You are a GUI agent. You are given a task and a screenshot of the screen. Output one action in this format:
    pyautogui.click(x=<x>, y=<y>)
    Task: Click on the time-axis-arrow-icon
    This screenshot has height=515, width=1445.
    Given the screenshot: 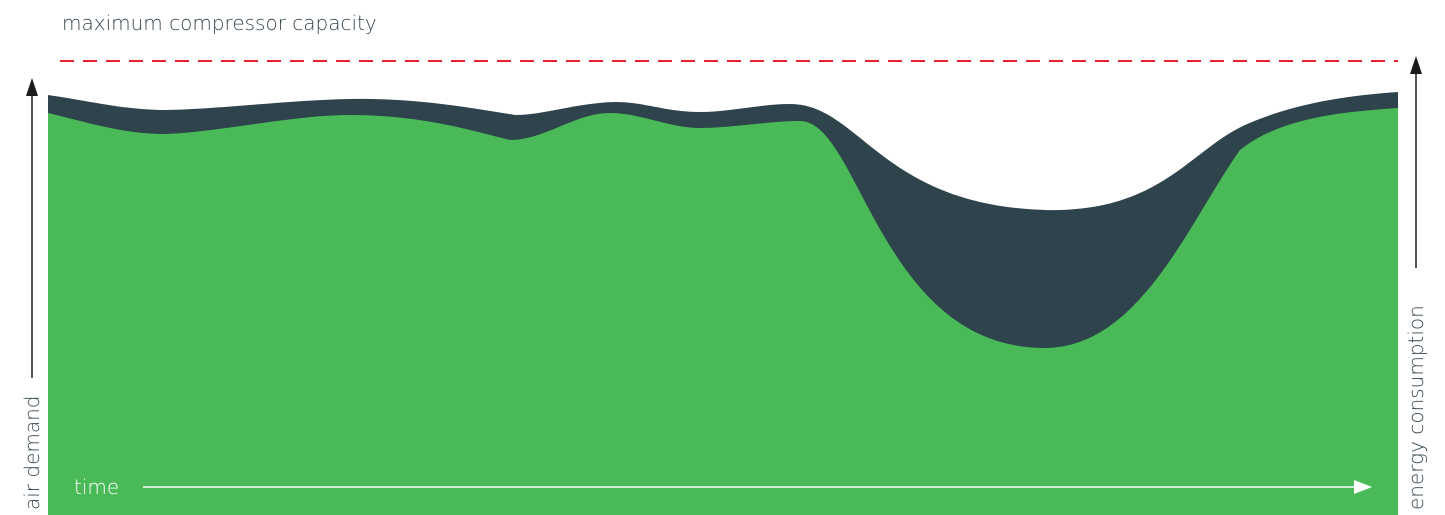 What is the action you would take?
    pyautogui.click(x=1363, y=487)
    